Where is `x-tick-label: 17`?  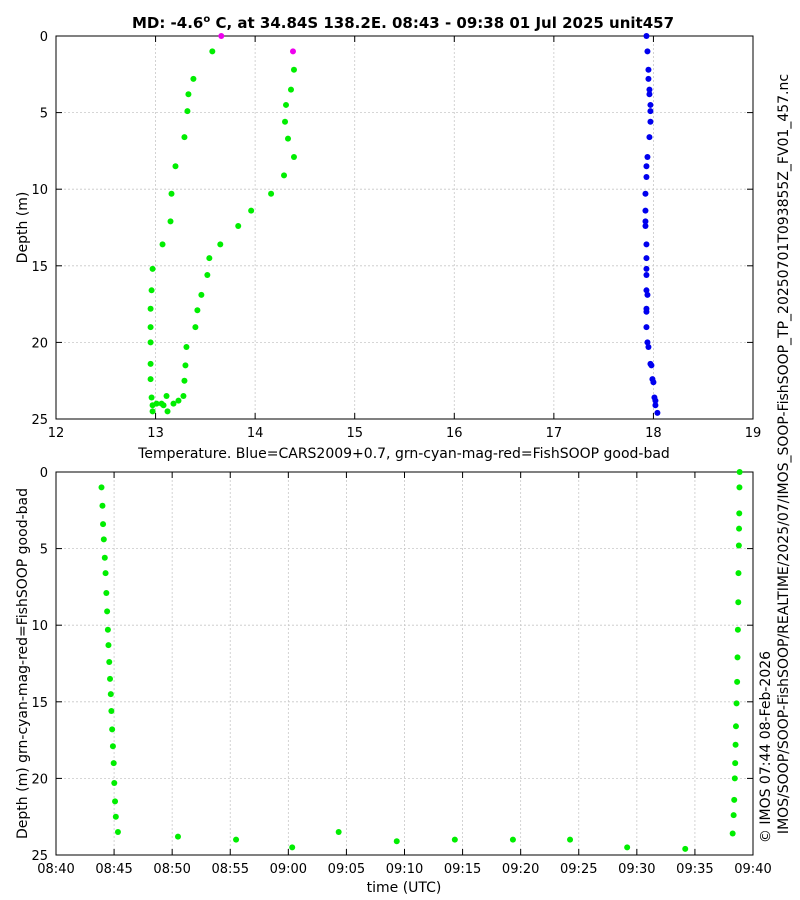
x-tick-label: 17 is located at coordinates (554, 433).